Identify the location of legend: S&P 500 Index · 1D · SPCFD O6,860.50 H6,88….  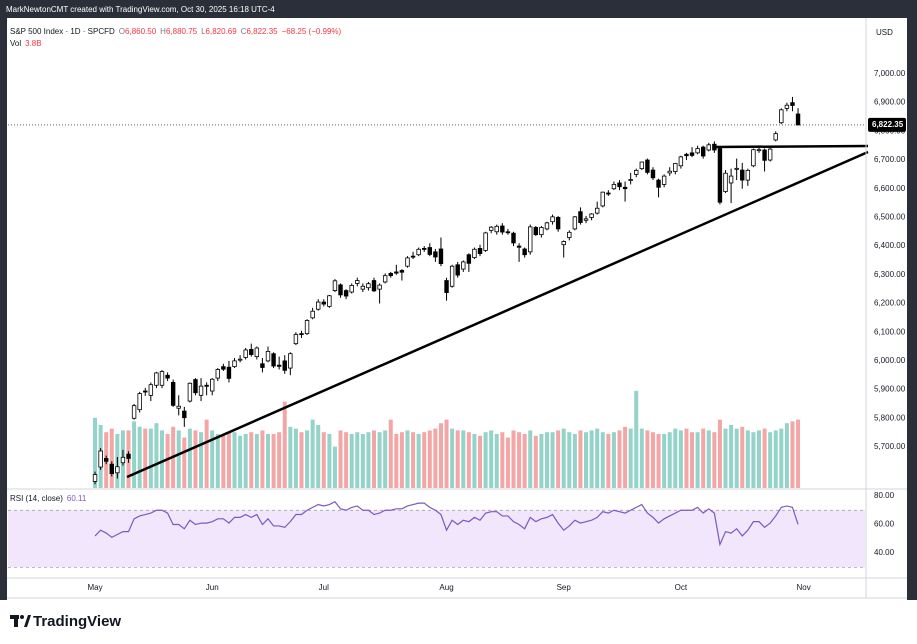
(176, 31).